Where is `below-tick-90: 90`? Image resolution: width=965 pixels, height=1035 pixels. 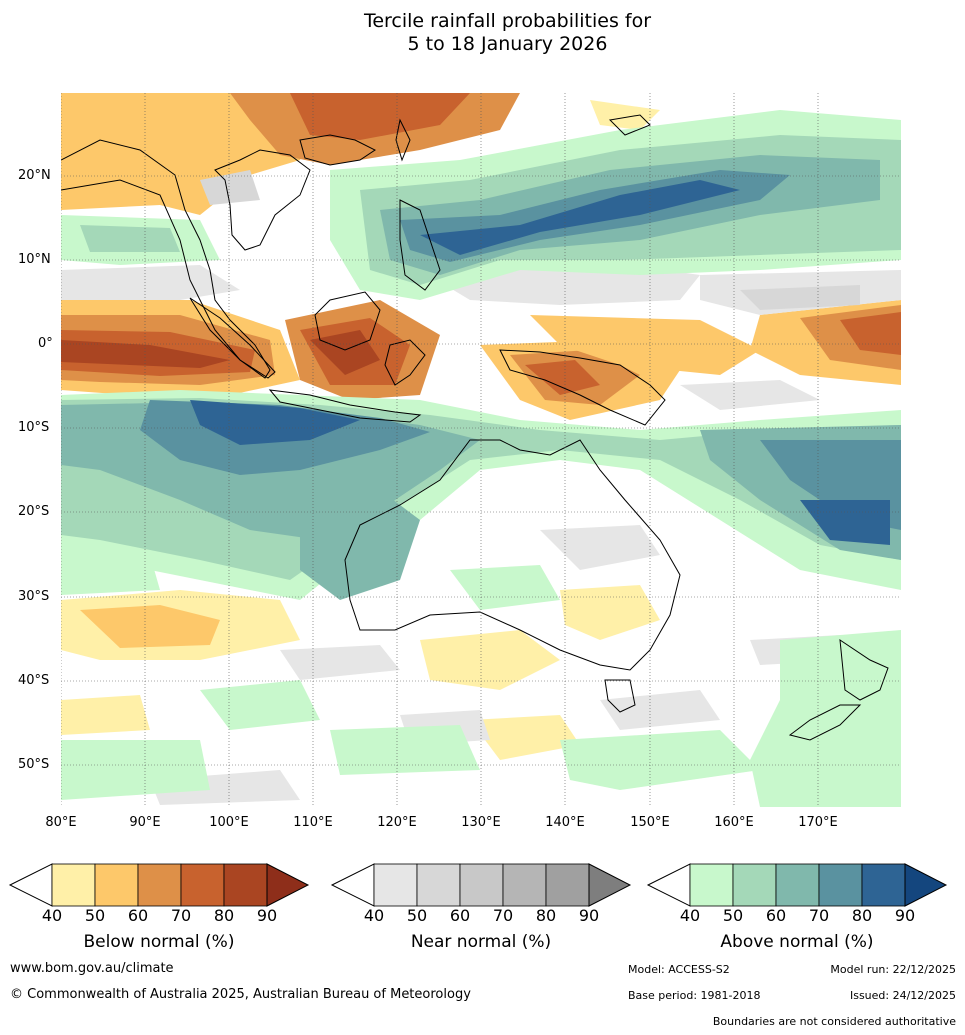 below-tick-90: 90 is located at coordinates (267, 915).